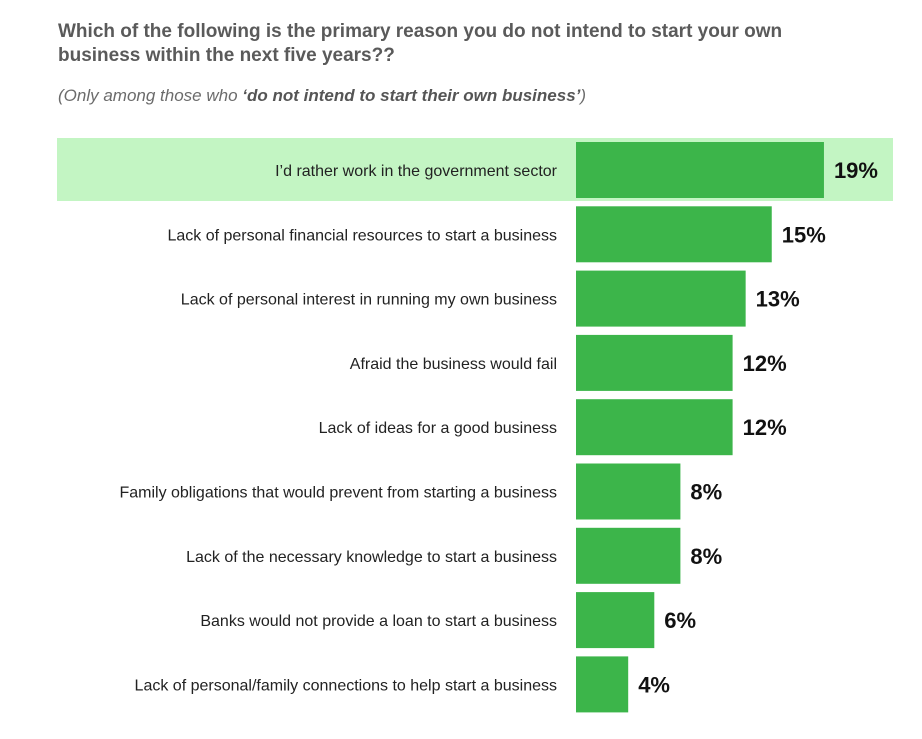 This screenshot has height=739, width=922. What do you see at coordinates (150, 95) in the screenshot?
I see `subtitle-prefix: (Only among those who` at bounding box center [150, 95].